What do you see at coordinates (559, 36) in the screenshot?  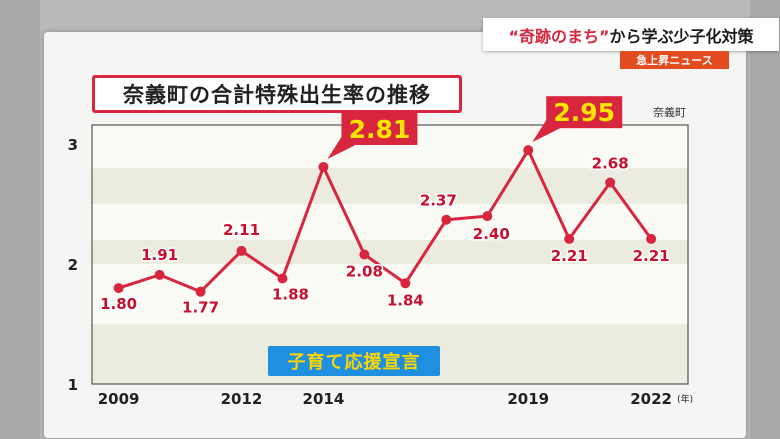 I see `banner-highlight: “奇跡のまち”` at bounding box center [559, 36].